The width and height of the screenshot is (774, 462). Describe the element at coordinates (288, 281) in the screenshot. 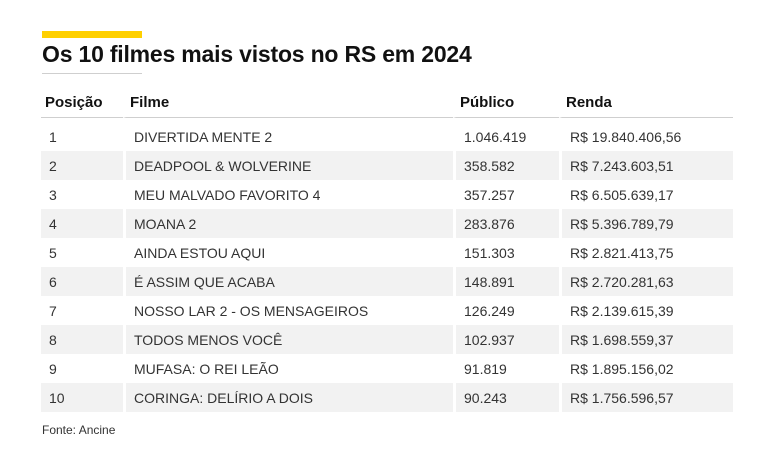

I see `film-cell: É ASSIM QUE ACABA` at that location.